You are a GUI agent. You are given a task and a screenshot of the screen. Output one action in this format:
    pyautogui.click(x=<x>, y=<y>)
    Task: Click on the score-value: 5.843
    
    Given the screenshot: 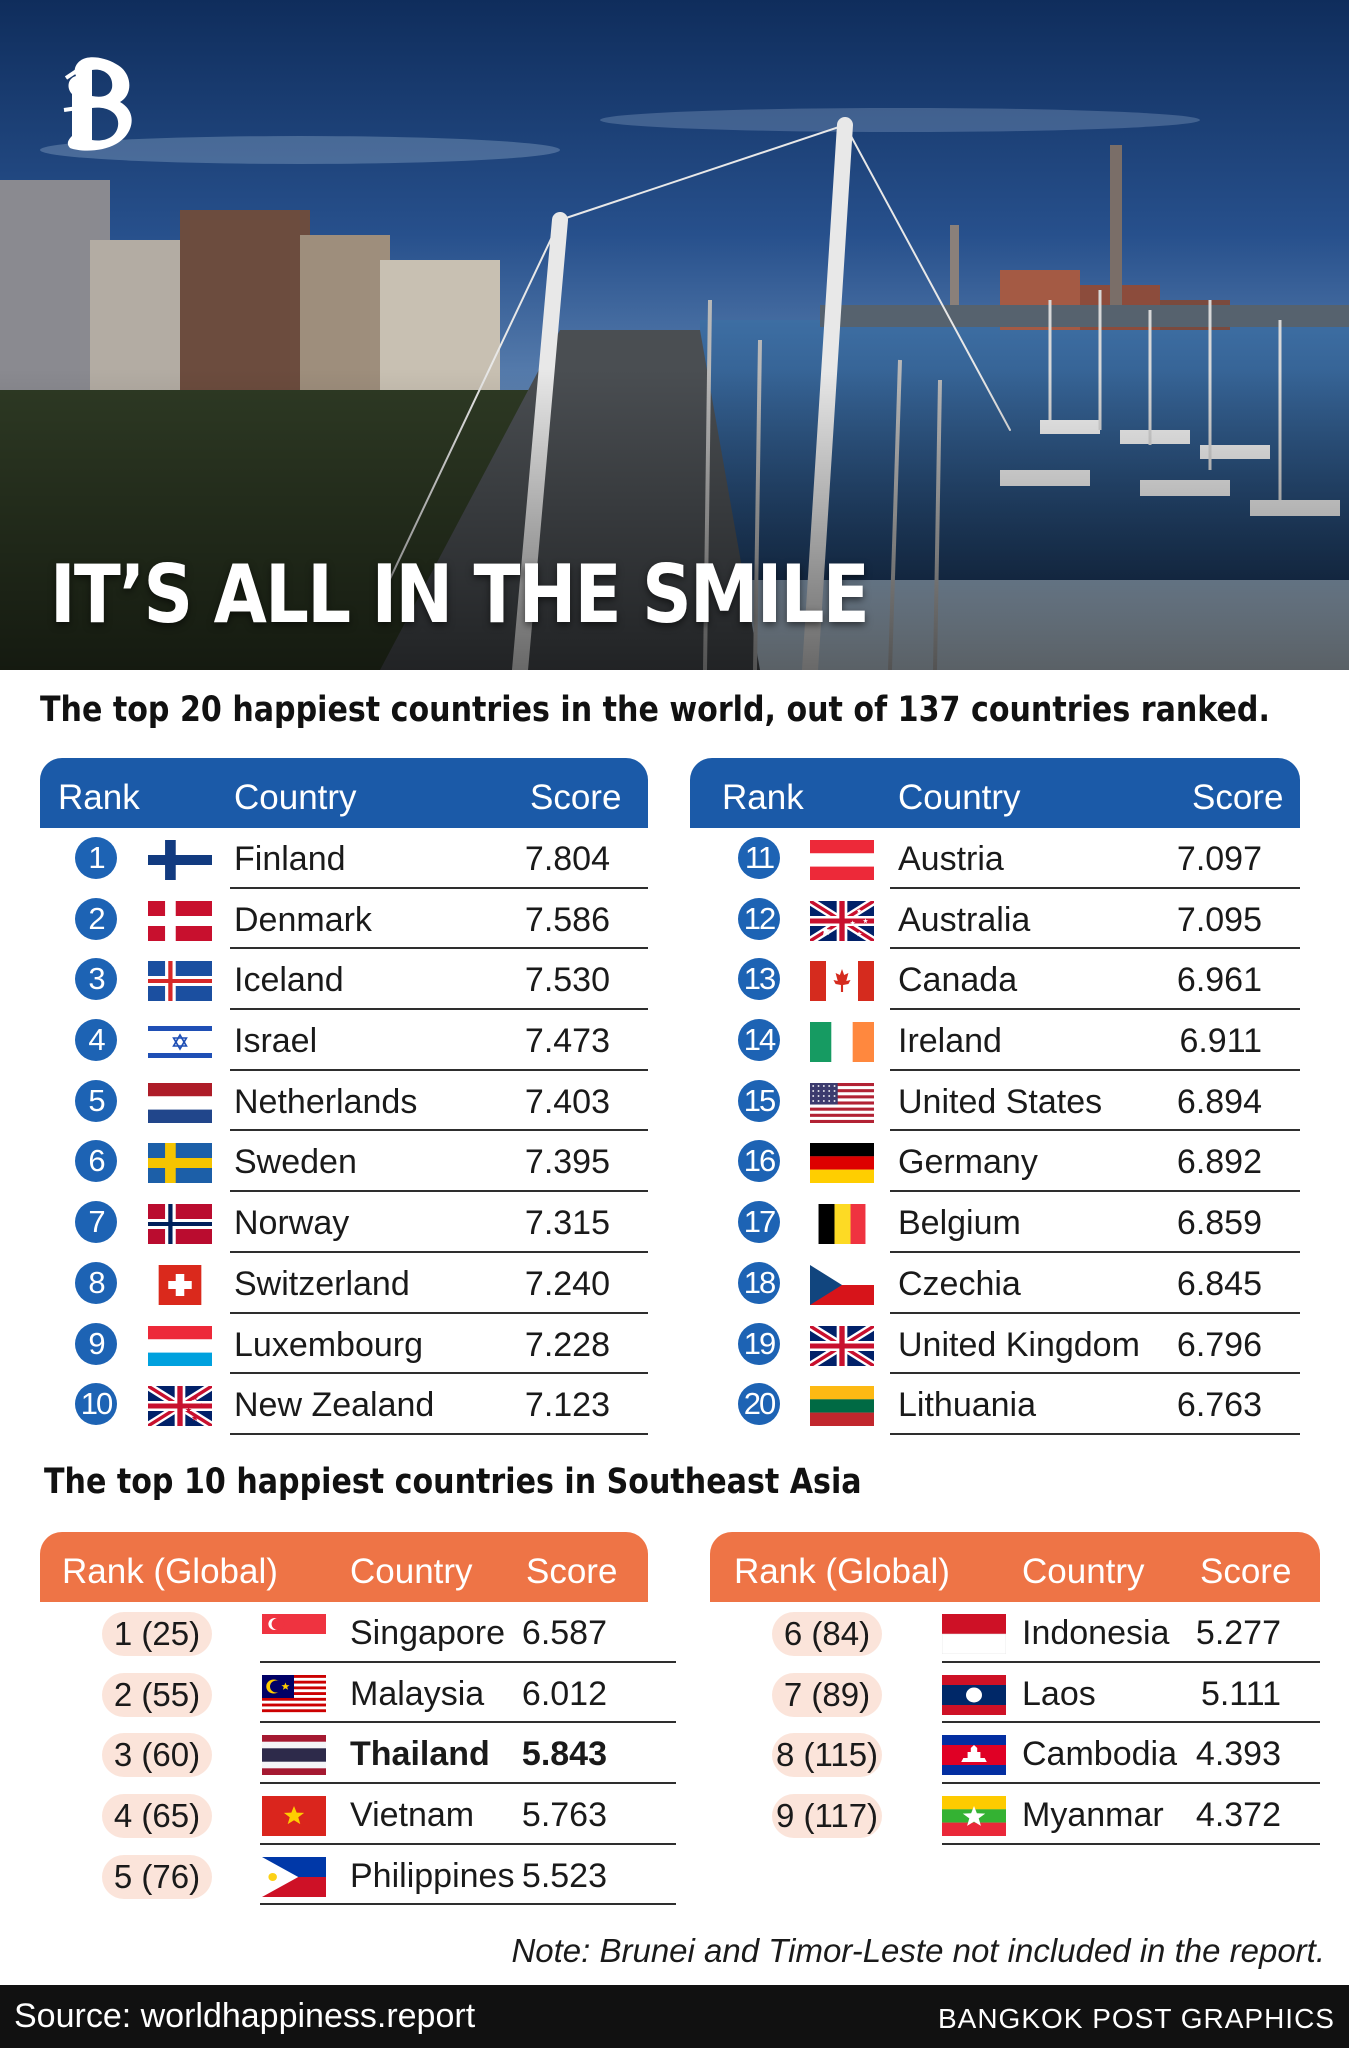 What is the action you would take?
    pyautogui.click(x=564, y=1754)
    